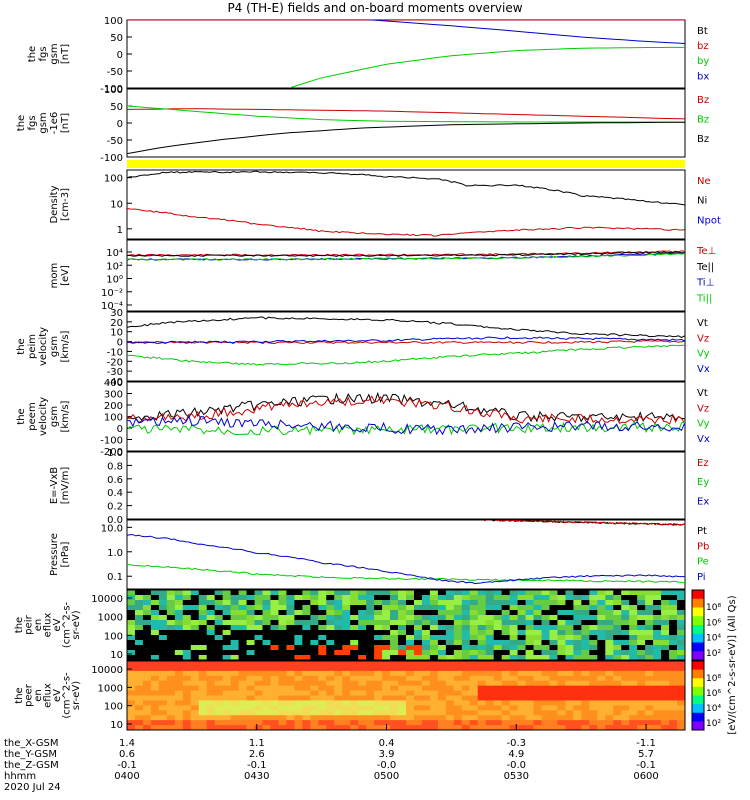 The width and height of the screenshot is (750, 800). Describe the element at coordinates (112, 293) in the screenshot. I see `mom-temp-ytick-label: 10⁻²` at that location.